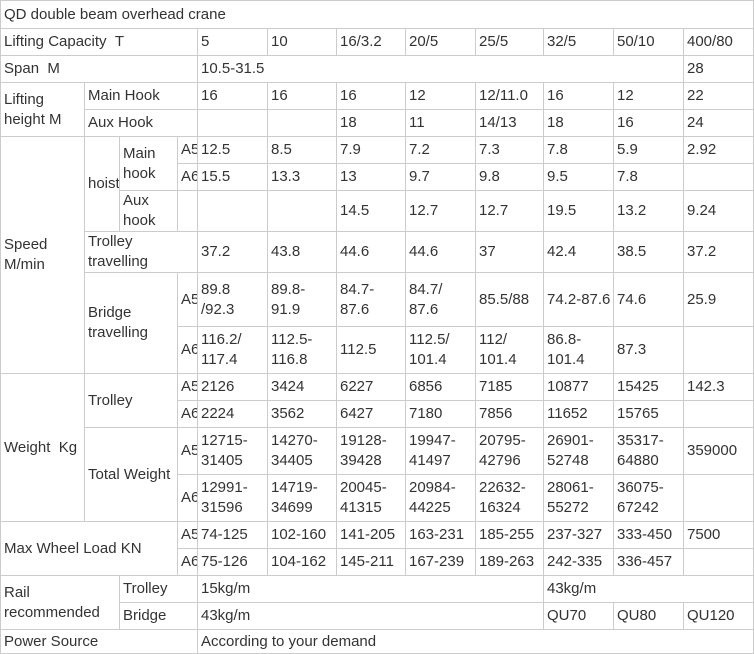 This screenshot has width=754, height=654. Describe the element at coordinates (232, 177) in the screenshot. I see `spec-cell: 15.5` at that location.